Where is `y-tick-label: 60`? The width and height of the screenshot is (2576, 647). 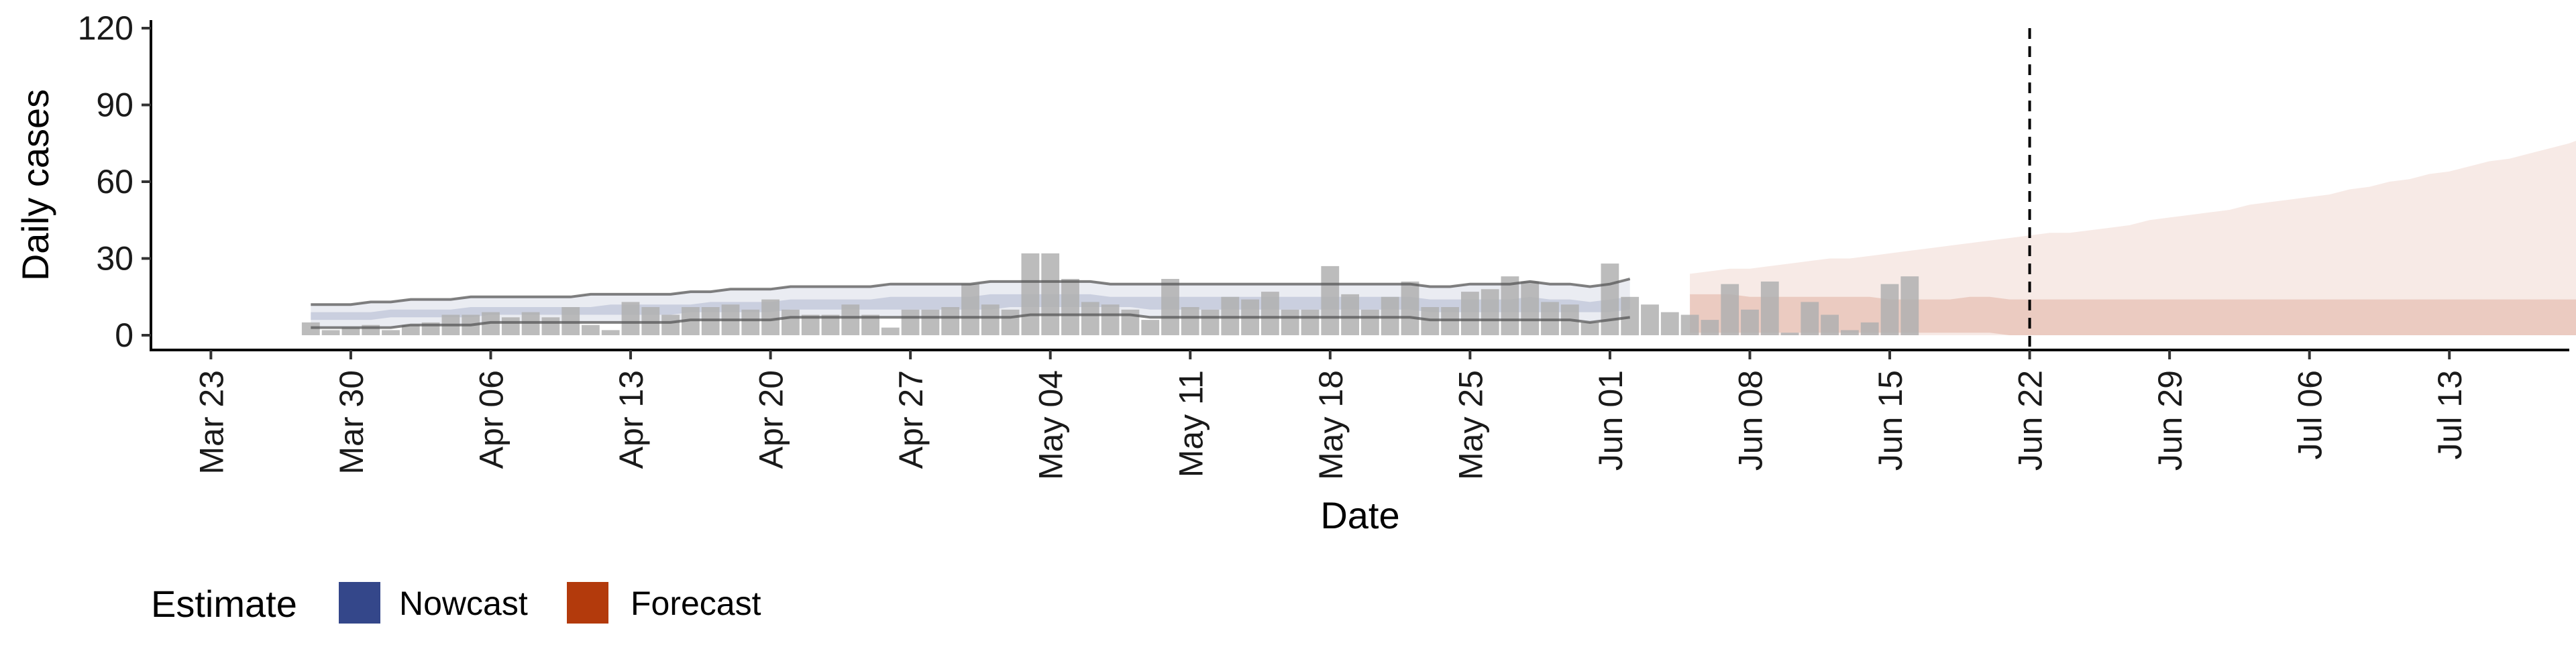
y-tick-label: 60 is located at coordinates (114, 182).